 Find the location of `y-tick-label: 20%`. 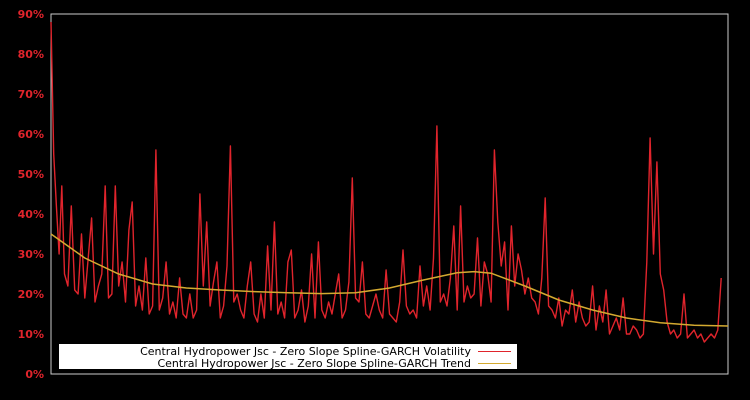

y-tick-label: 20% is located at coordinates (31, 294).